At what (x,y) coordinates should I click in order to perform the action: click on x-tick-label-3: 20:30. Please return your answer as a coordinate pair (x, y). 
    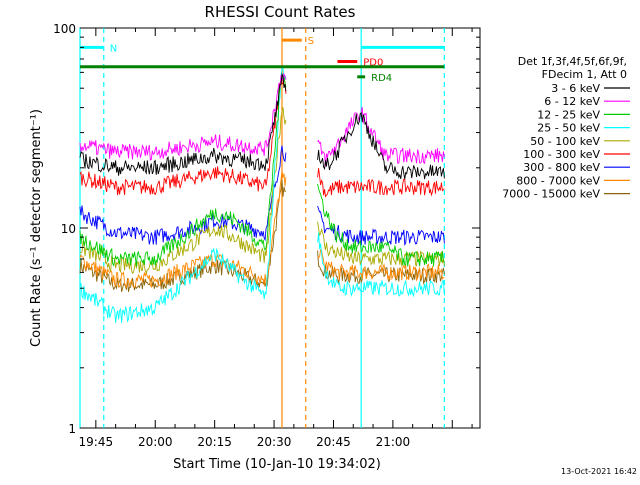
    Looking at the image, I should click on (274, 442).